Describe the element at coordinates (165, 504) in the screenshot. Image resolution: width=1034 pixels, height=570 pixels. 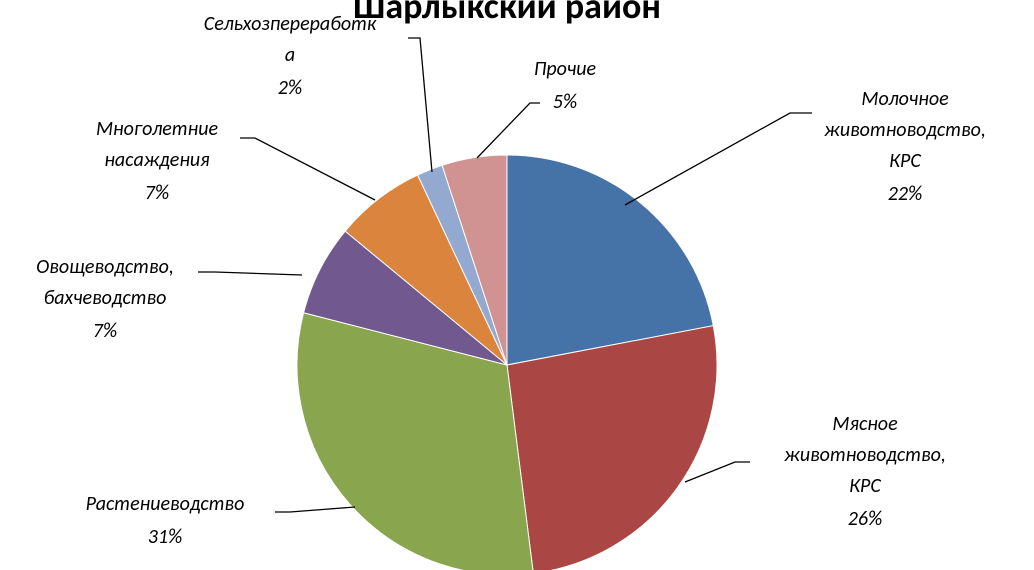
I see `slice-label: Растениеводство` at that location.